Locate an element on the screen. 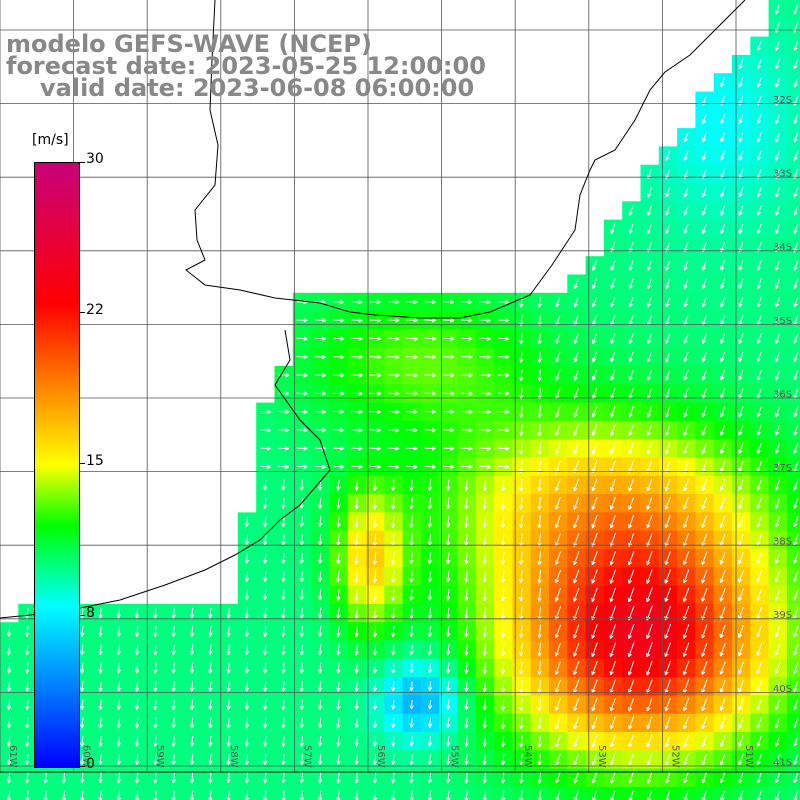 The width and height of the screenshot is (800, 800). lon-label: 53W is located at coordinates (601, 756).